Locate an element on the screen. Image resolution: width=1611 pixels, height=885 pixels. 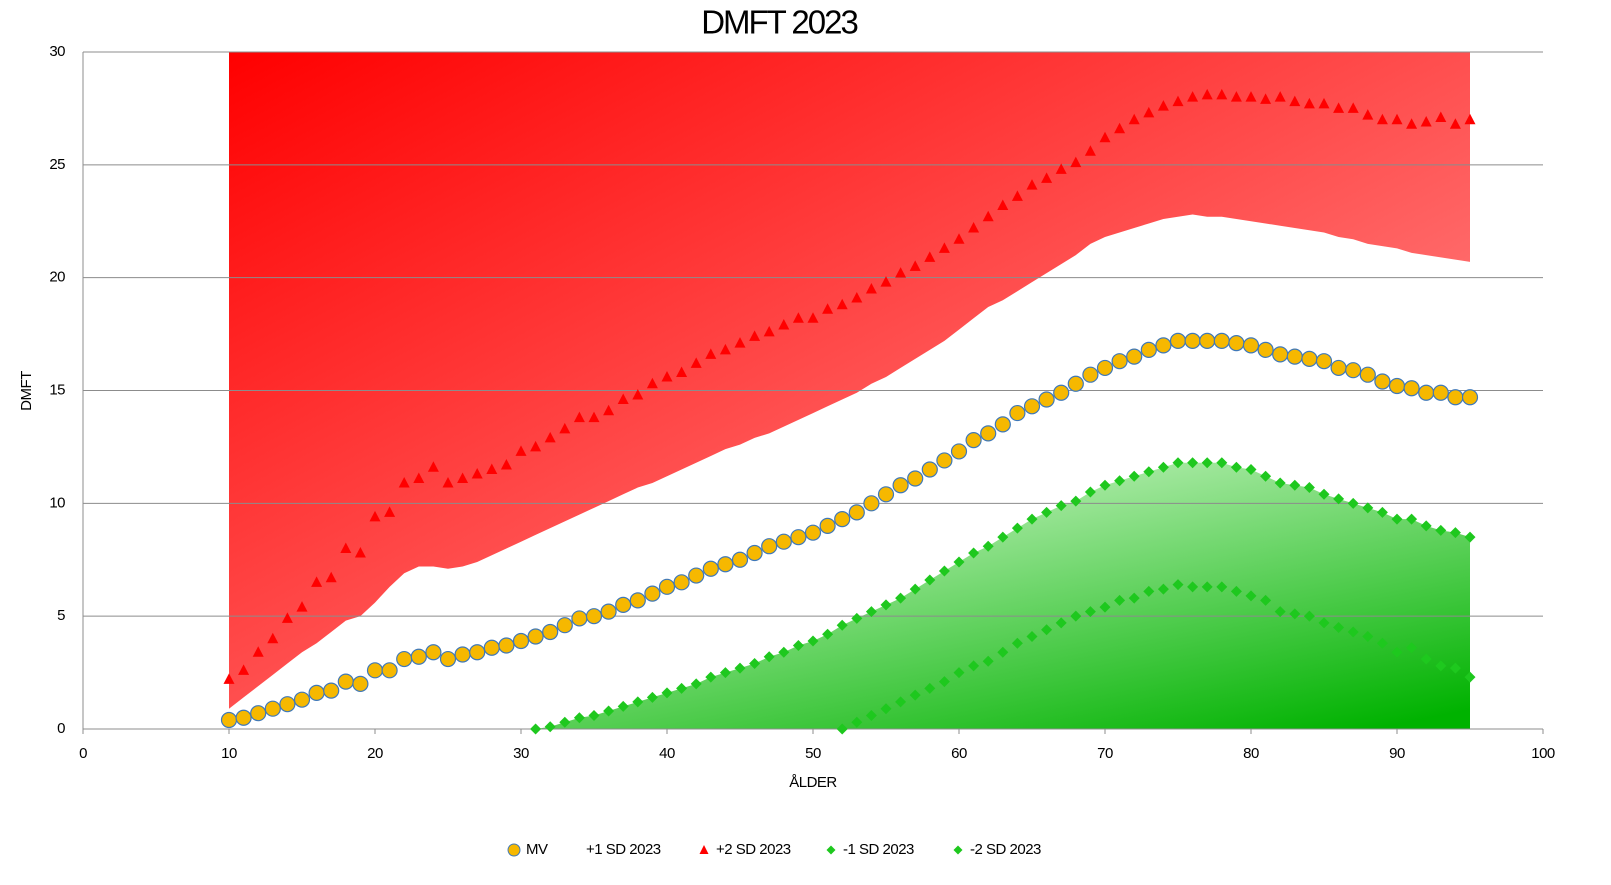
x-tick-label: 20 is located at coordinates (375, 753).